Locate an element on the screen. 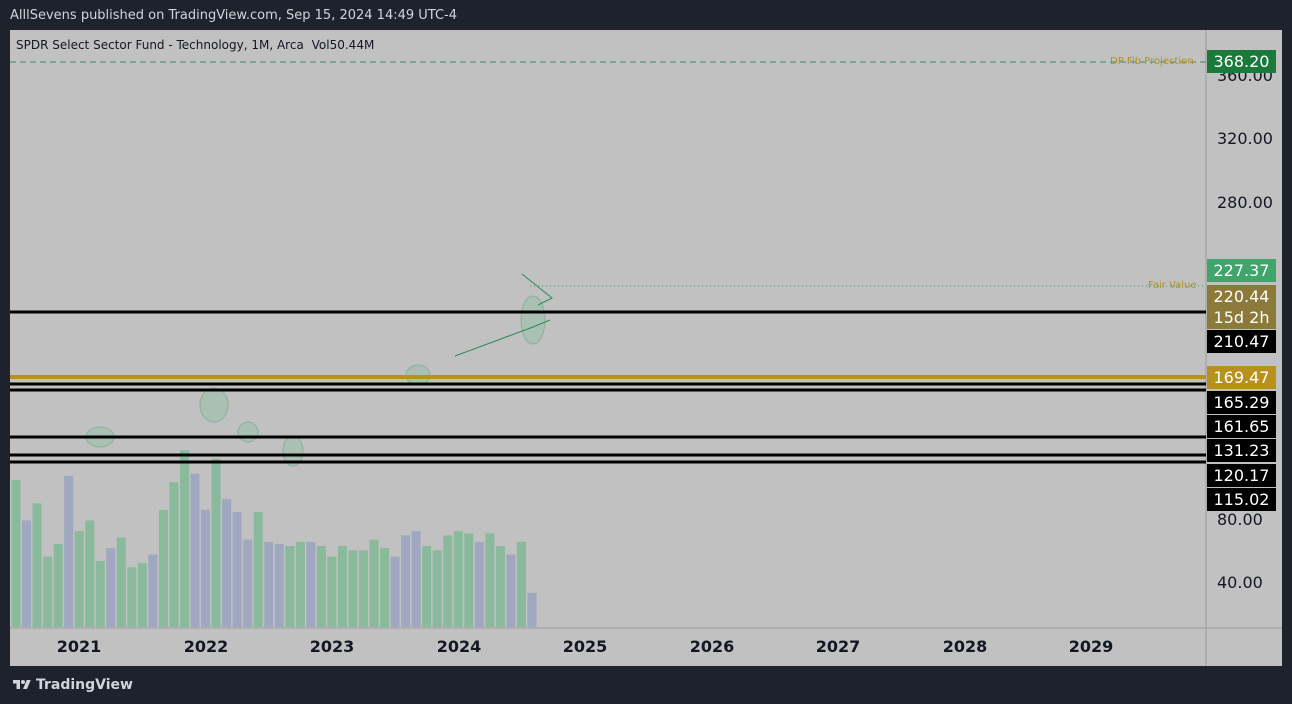 This screenshot has height=704, width=1292. fib-projection-label: DP Fib Projection is located at coordinates (1152, 61).